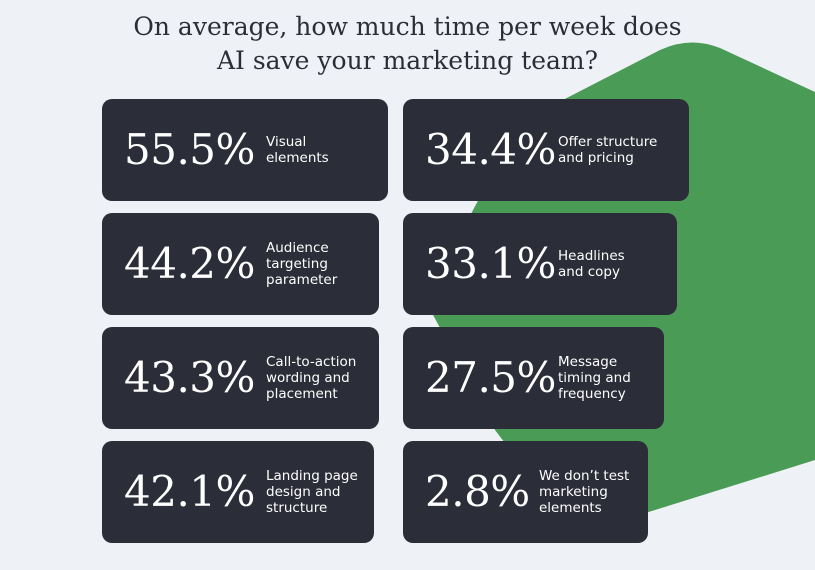  What do you see at coordinates (189, 491) in the screenshot?
I see `stat-value: 42.1%` at bounding box center [189, 491].